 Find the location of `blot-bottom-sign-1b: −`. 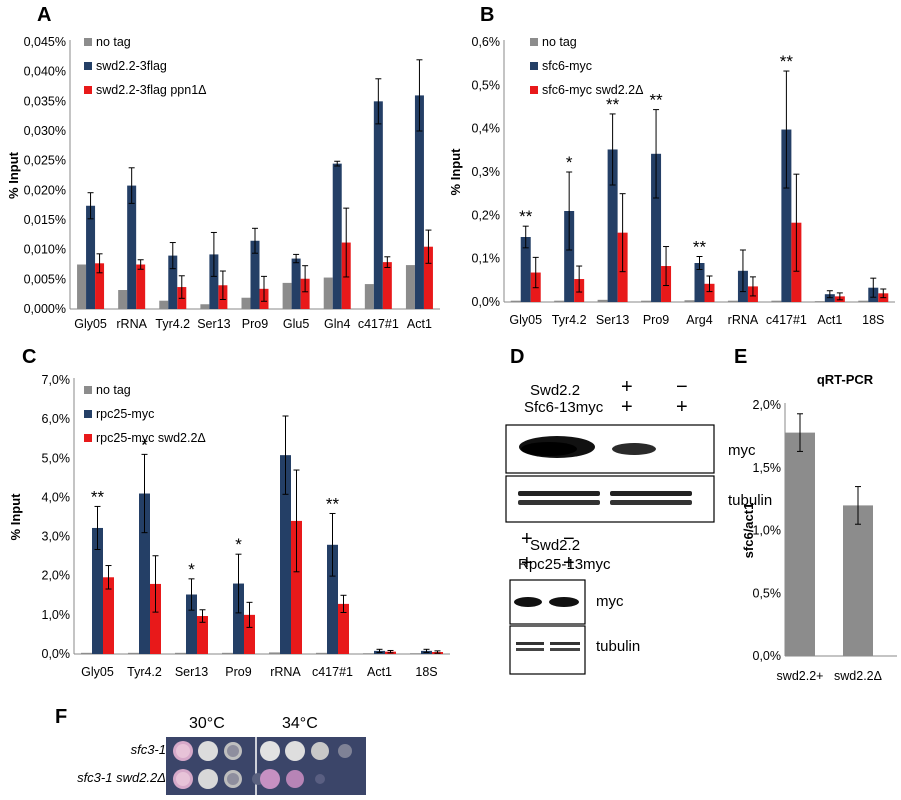

blot-bottom-sign-1b: − is located at coordinates (569, 539).